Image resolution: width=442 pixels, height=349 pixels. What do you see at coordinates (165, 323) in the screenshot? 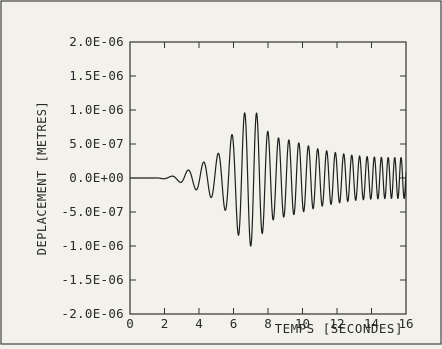
I see `x-tick-label: 2` at bounding box center [165, 323].